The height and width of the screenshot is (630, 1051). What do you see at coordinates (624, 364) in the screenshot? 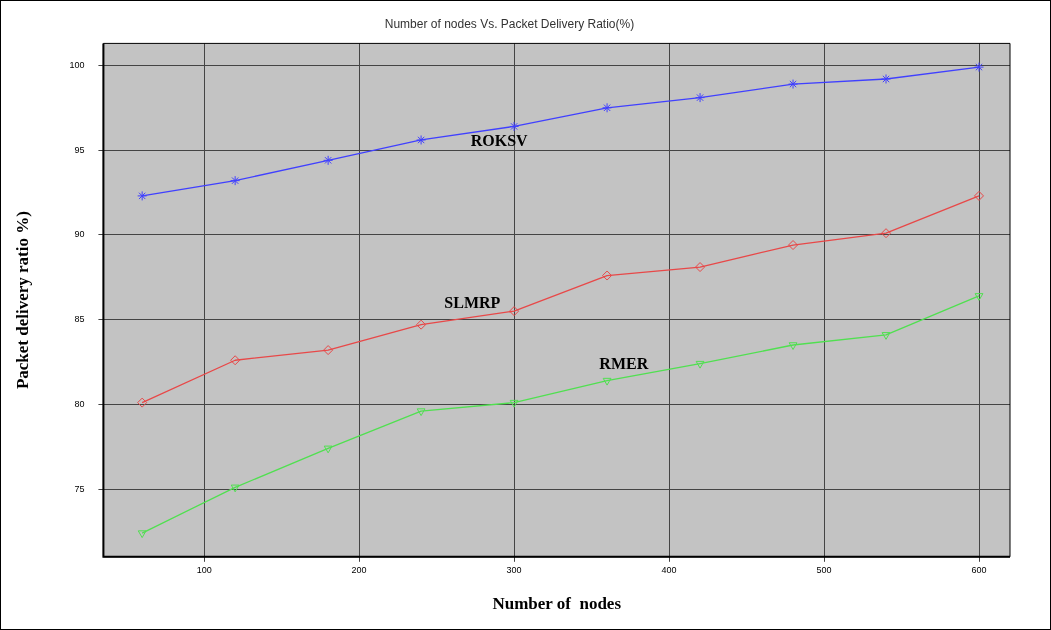
I see `series-label: RMER` at bounding box center [624, 364].